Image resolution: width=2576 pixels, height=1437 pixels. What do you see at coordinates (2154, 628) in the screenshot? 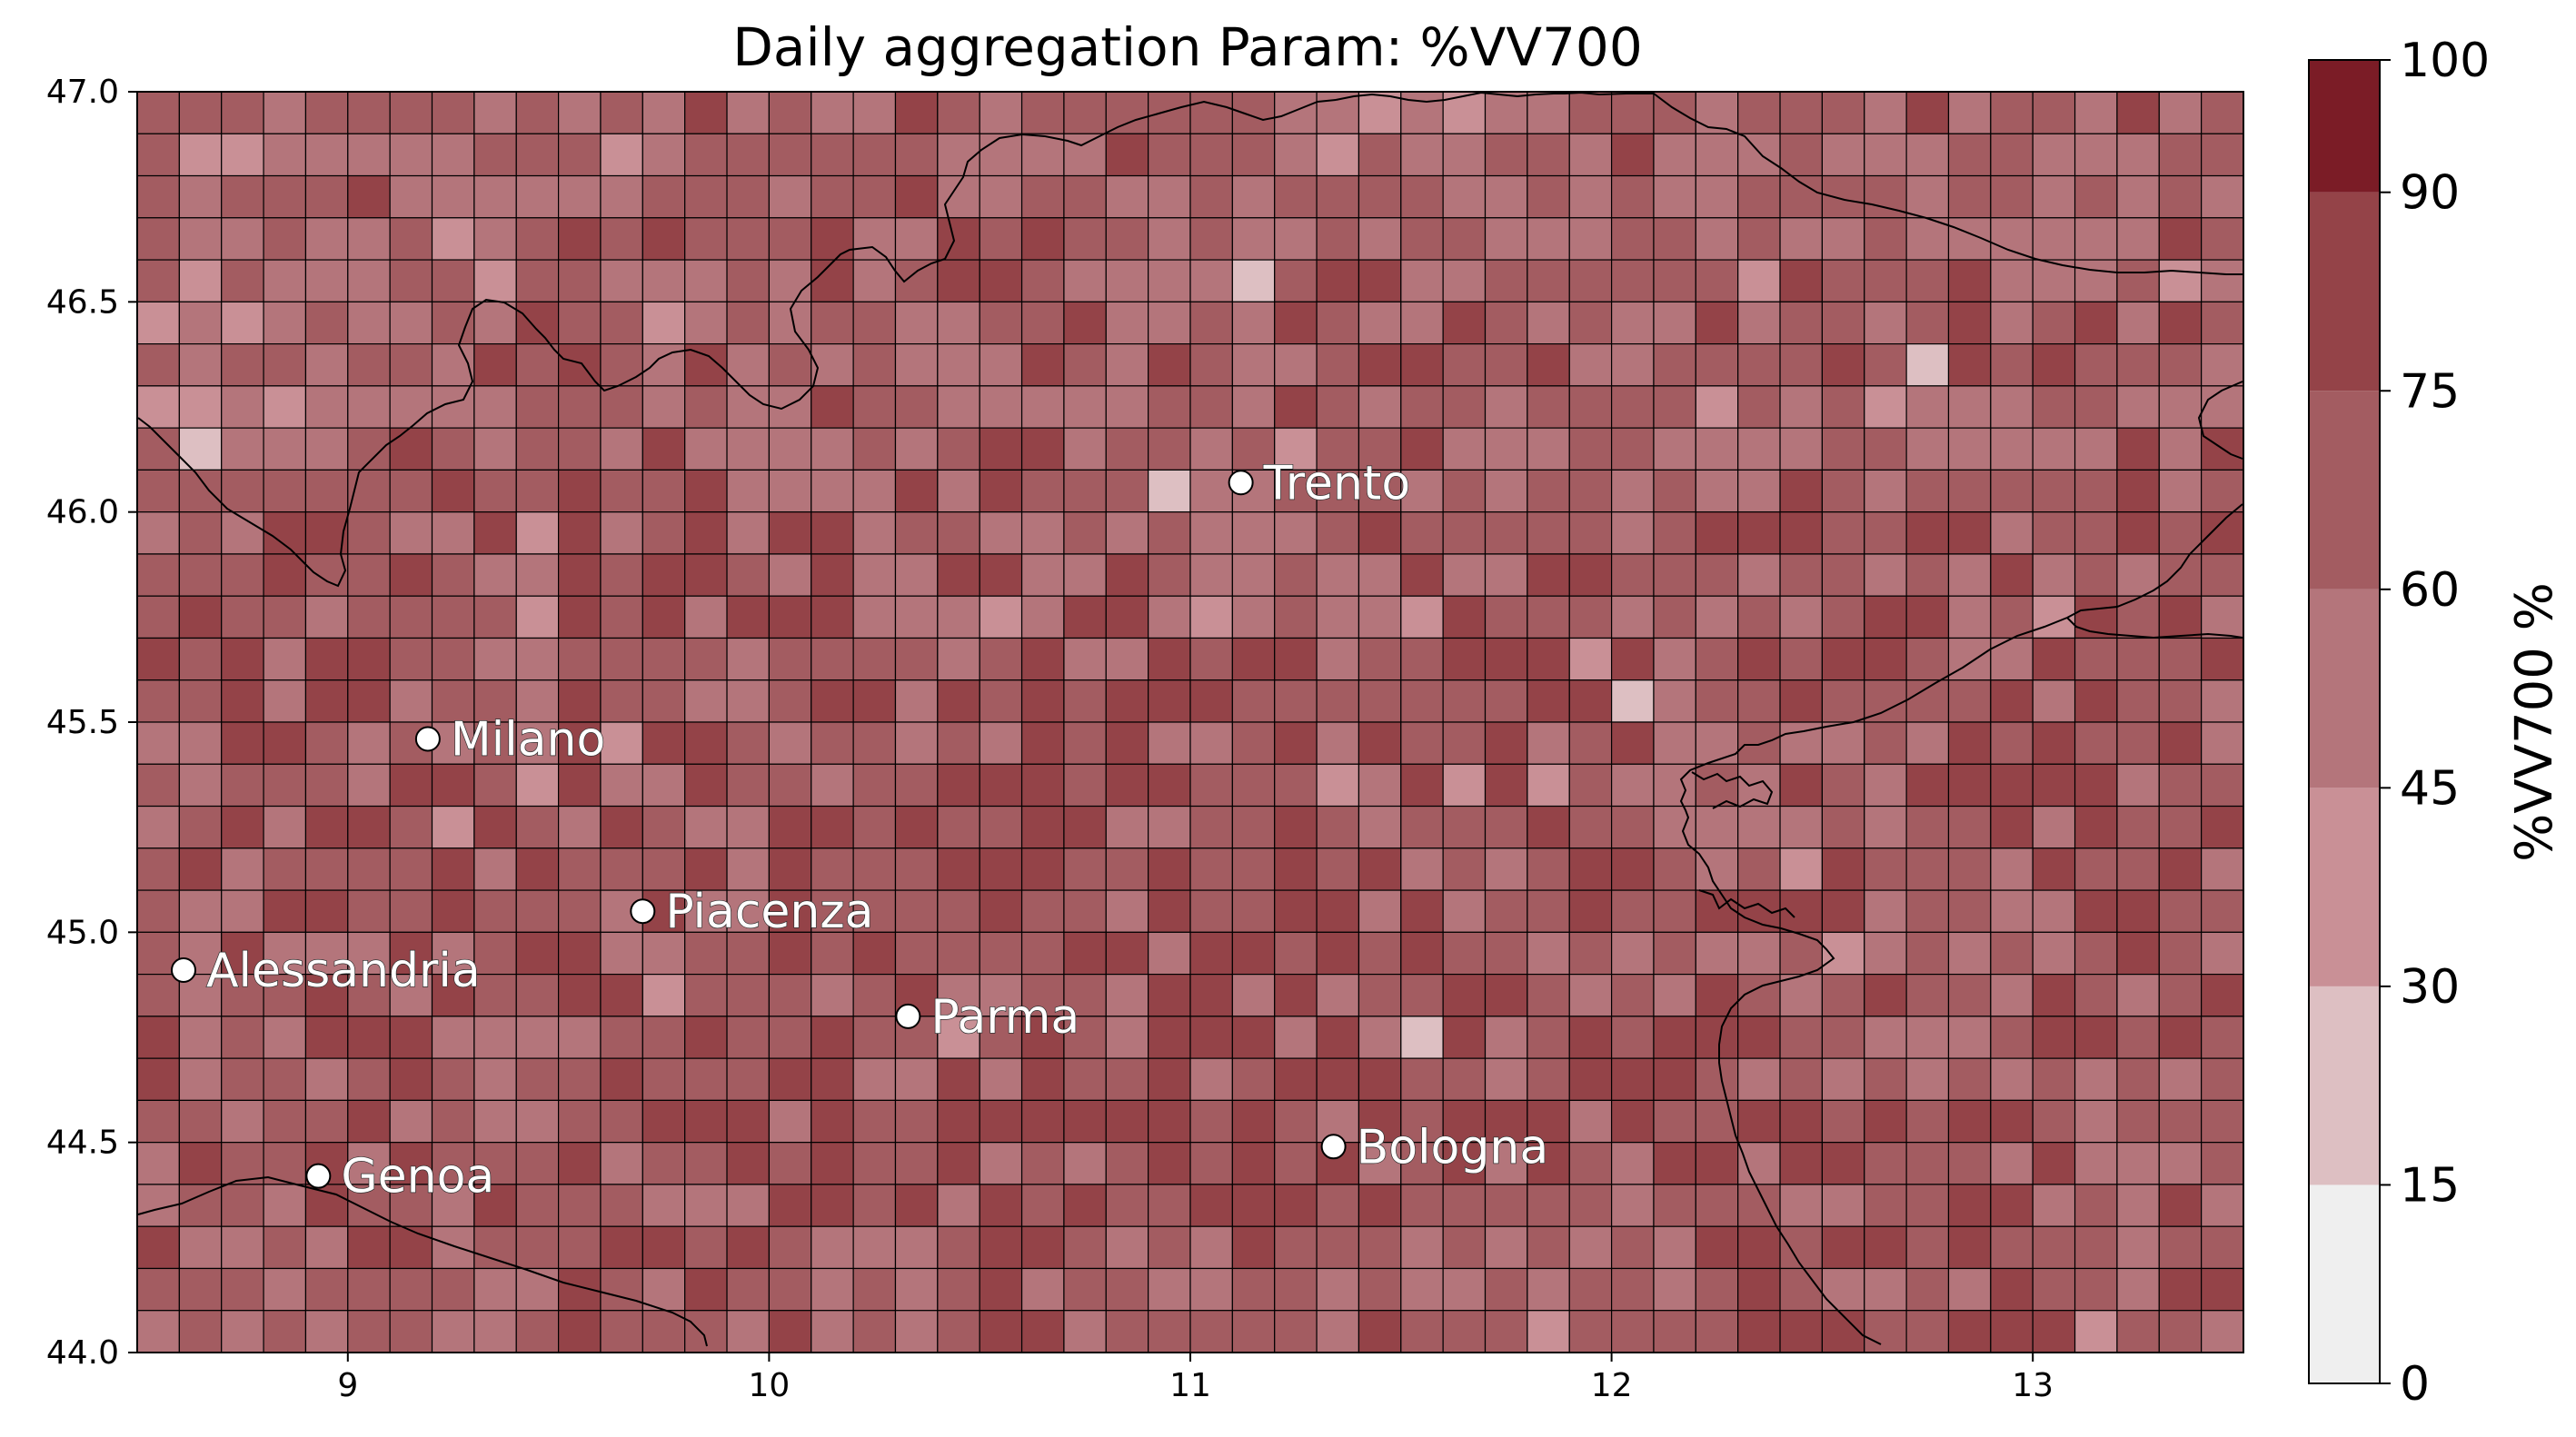
I see `adriatic-coastline` at bounding box center [2154, 628].